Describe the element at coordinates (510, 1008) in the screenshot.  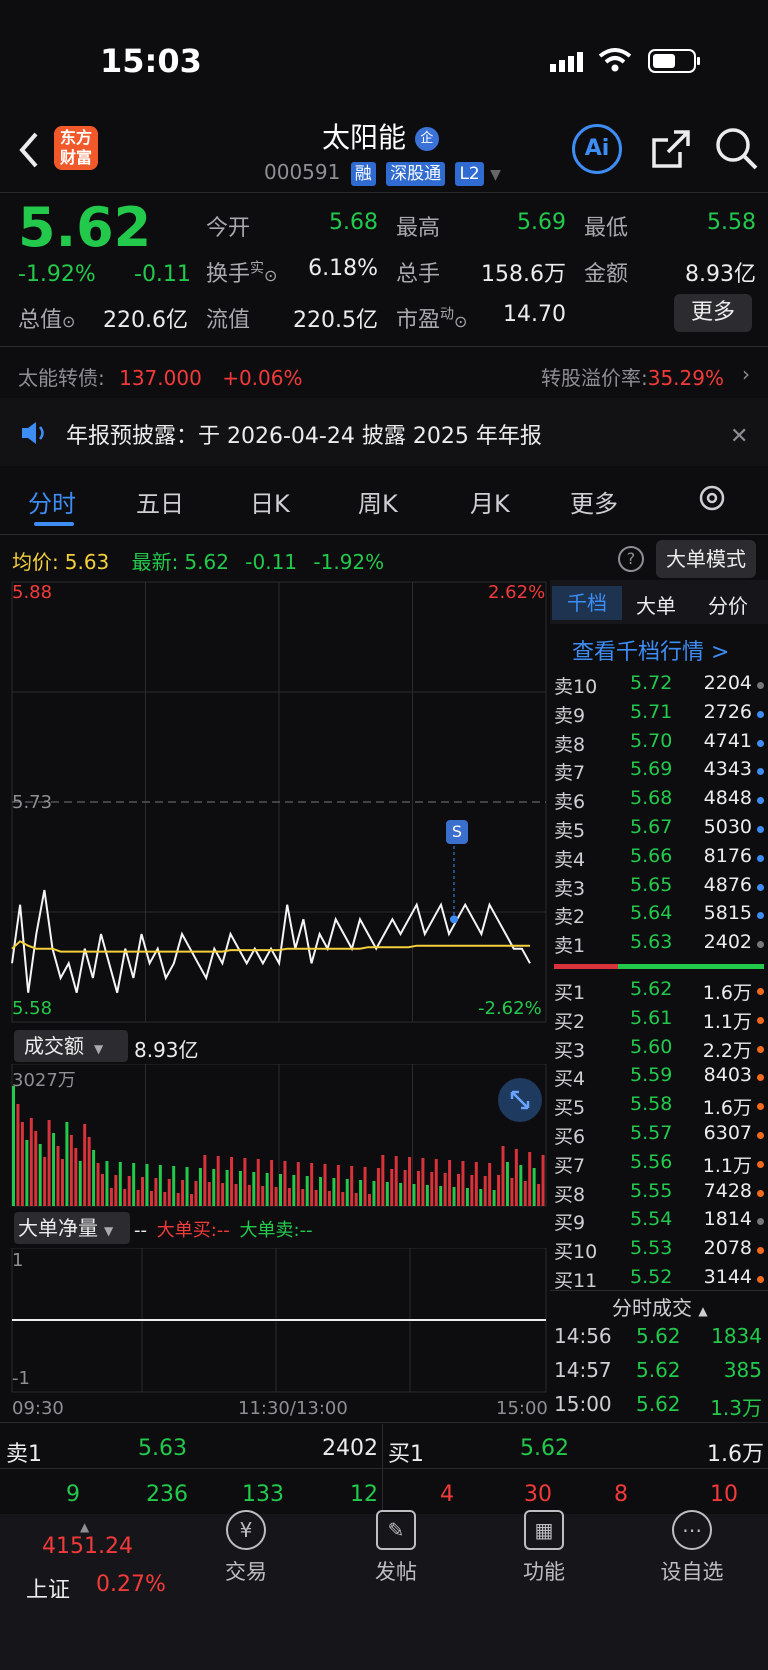
I see `pct-axis-bottom: -2.62%` at that location.